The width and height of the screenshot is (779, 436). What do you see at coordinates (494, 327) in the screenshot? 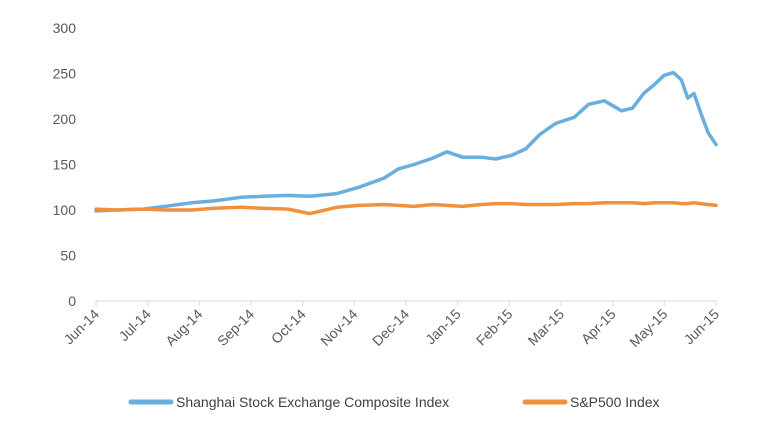
I see `x-tick-label: Feb-15` at bounding box center [494, 327].